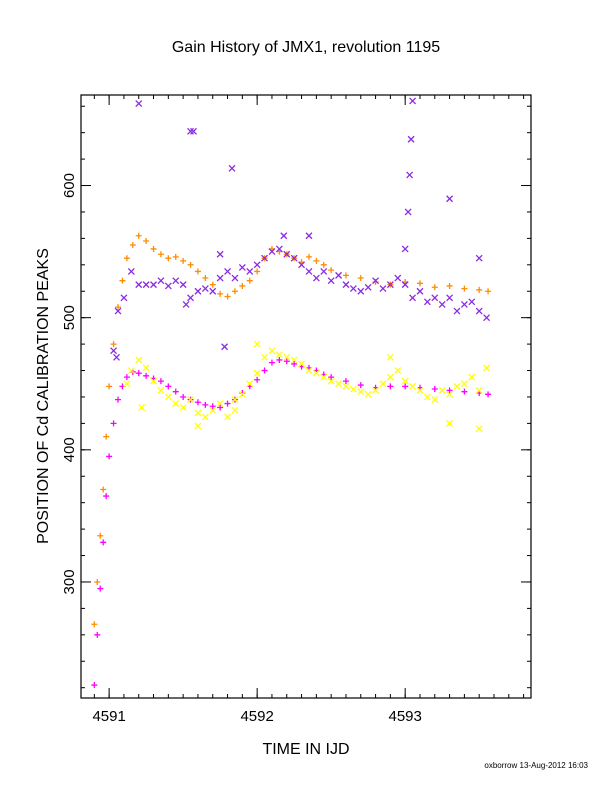 The image size is (612, 792). What do you see at coordinates (536, 765) in the screenshot?
I see `footer-credit: oxborrow 13-Aug-2012 16:03` at bounding box center [536, 765].